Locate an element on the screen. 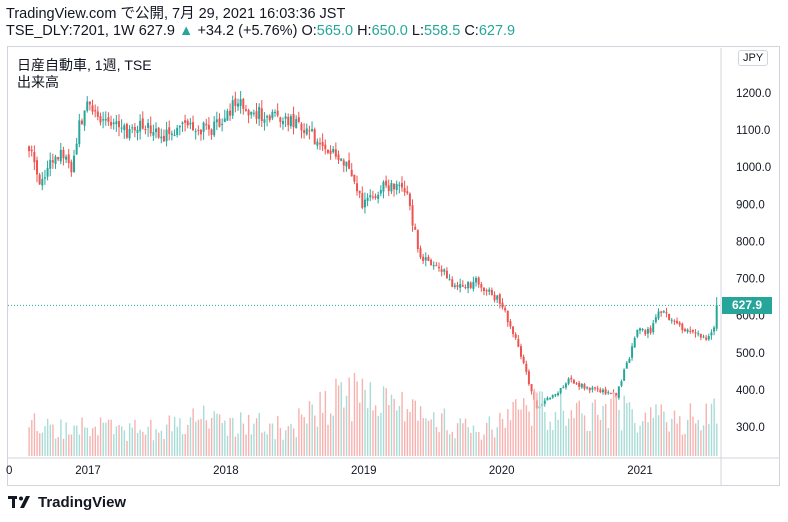 This screenshot has width=788, height=522. close-value: 627.9 is located at coordinates (497, 31).